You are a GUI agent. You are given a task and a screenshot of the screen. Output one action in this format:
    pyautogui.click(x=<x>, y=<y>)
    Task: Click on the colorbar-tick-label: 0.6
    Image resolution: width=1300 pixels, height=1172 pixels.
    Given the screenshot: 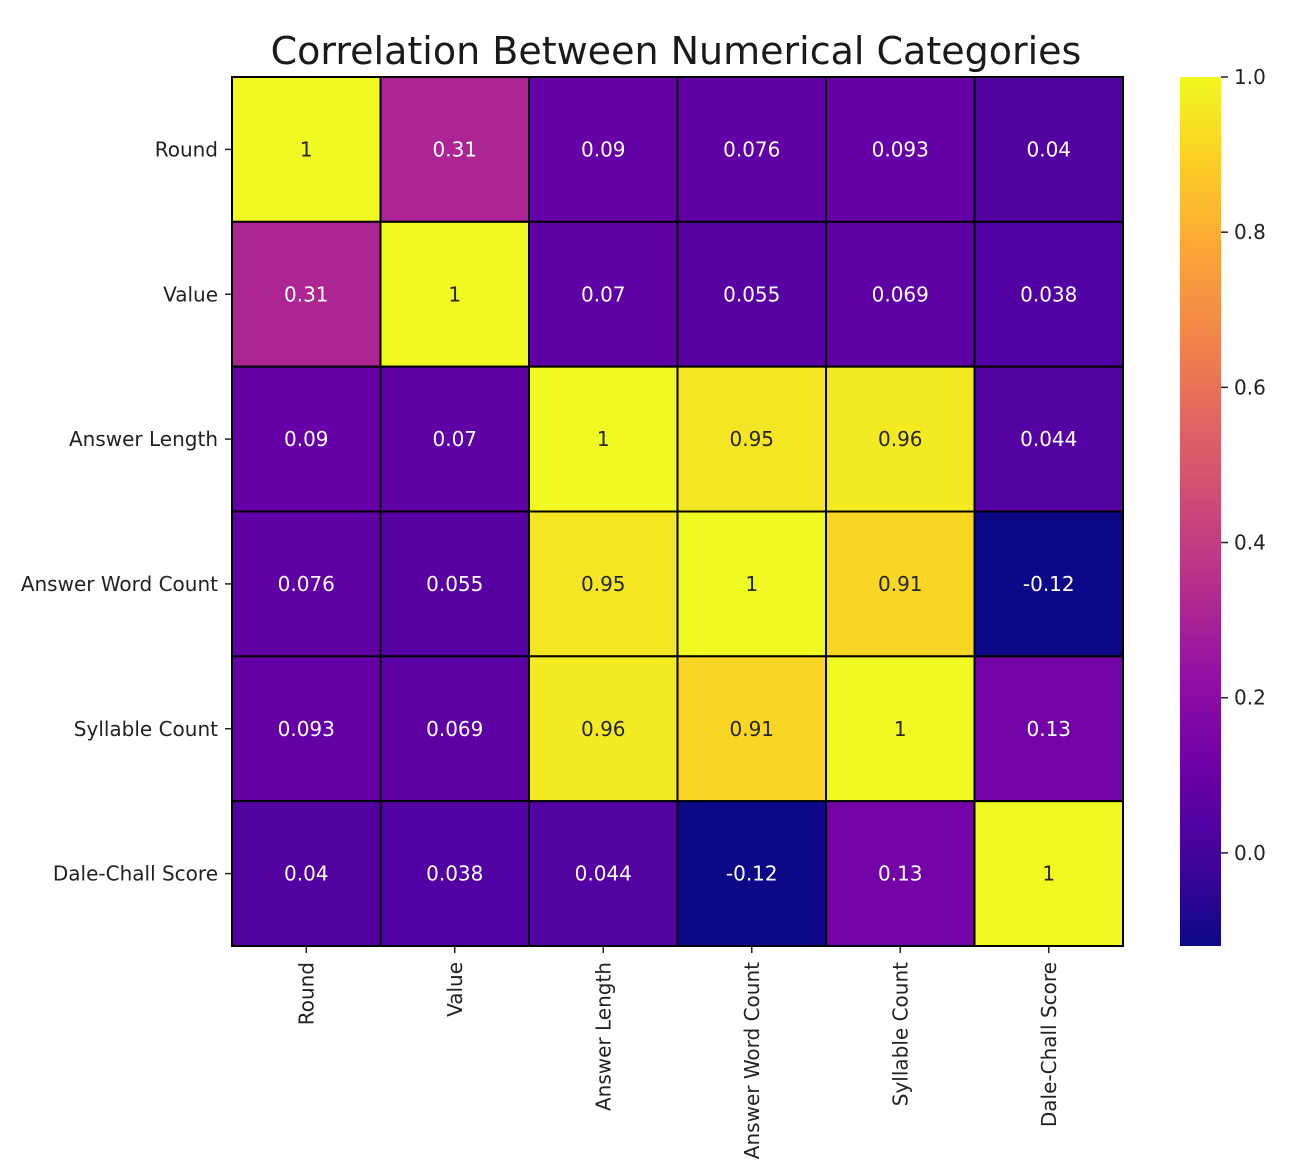 What is the action you would take?
    pyautogui.click(x=1250, y=387)
    